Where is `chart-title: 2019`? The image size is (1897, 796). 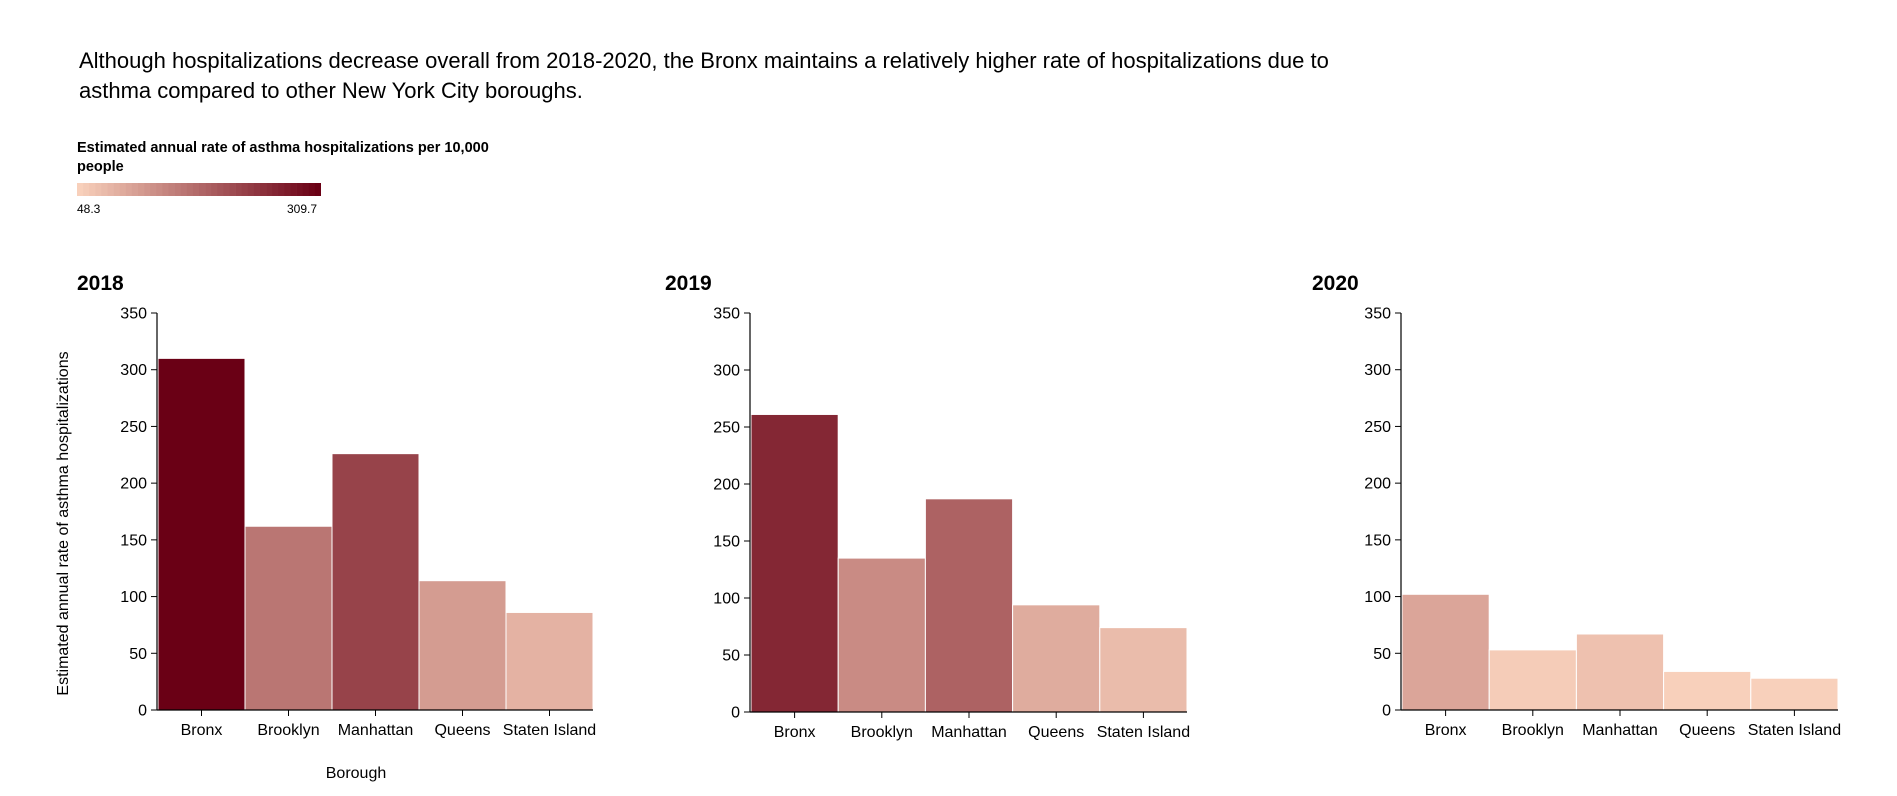 chart-title: 2019 is located at coordinates (688, 283).